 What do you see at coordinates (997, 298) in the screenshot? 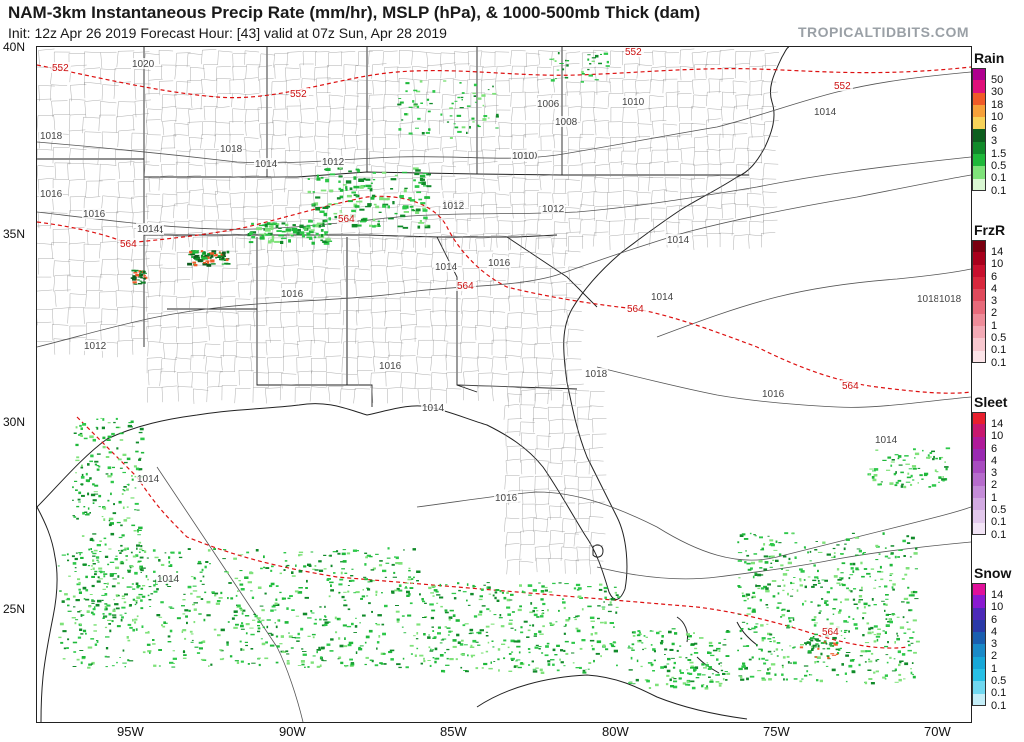
I see `legend-frzr: FrzR 14 10 6 4 3 2 1 0.5 0.1 0.1` at bounding box center [997, 298].